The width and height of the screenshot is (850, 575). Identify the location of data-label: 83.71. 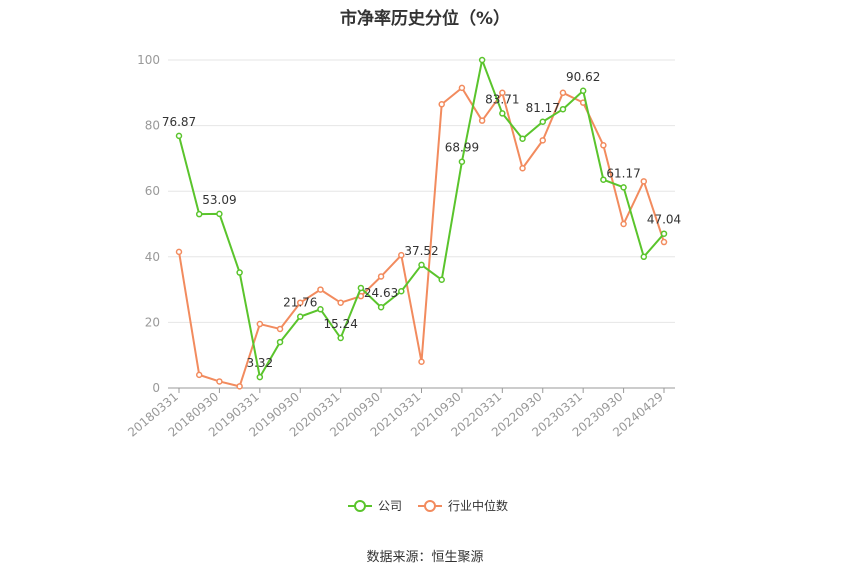
(502, 99).